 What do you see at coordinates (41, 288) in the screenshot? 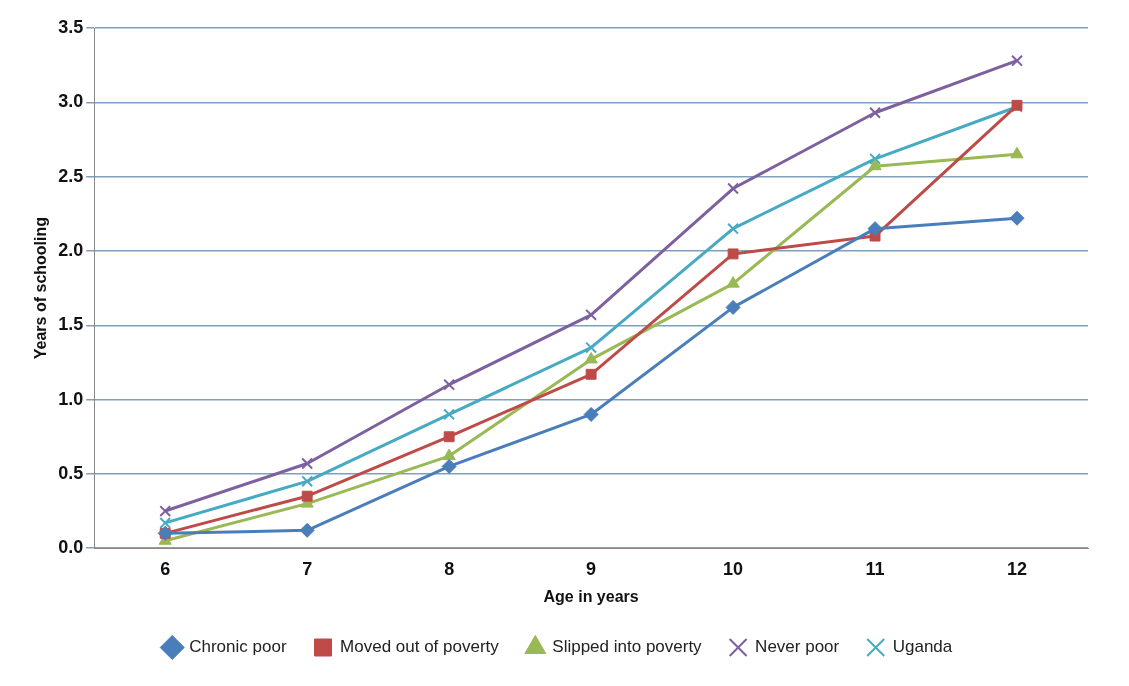
I see `y-axis-title: Years of schooling` at bounding box center [41, 288].